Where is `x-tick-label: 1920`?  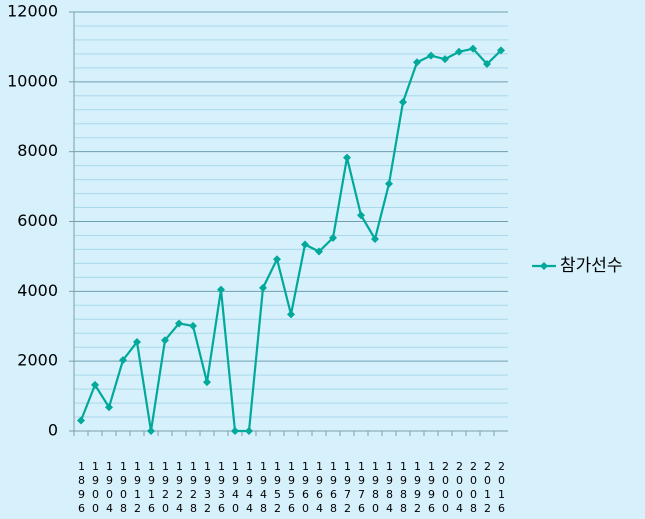
x-tick-label: 1920 is located at coordinates (165, 488).